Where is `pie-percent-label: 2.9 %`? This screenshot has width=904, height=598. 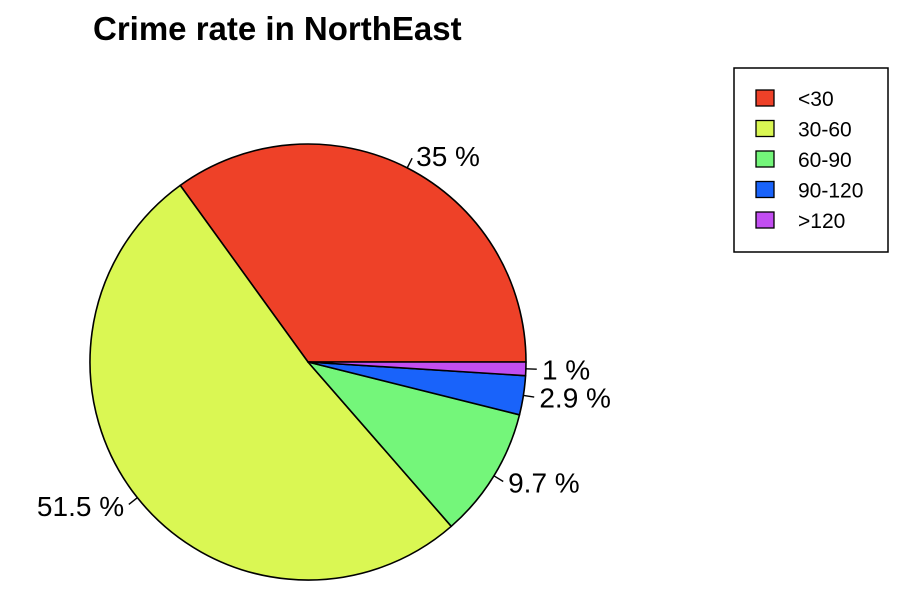 pie-percent-label: 2.9 % is located at coordinates (575, 397).